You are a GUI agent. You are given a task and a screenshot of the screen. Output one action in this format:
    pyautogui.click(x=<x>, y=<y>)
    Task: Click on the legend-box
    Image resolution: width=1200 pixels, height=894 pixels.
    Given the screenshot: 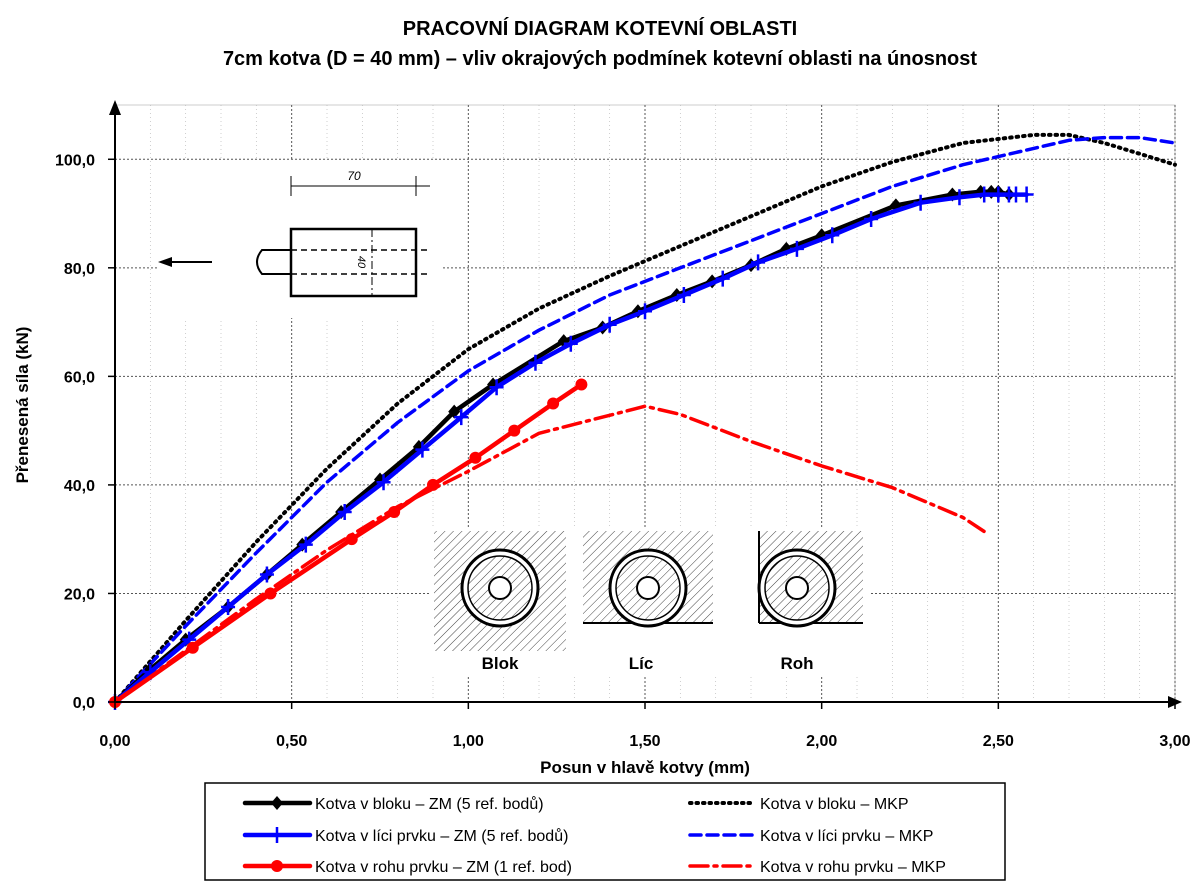 What is the action you would take?
    pyautogui.click(x=605, y=831)
    